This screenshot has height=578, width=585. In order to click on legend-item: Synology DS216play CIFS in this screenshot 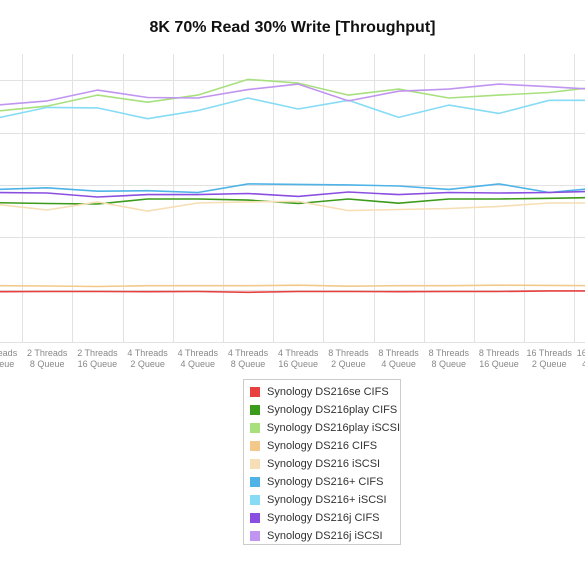, I will do `click(322, 410)`.